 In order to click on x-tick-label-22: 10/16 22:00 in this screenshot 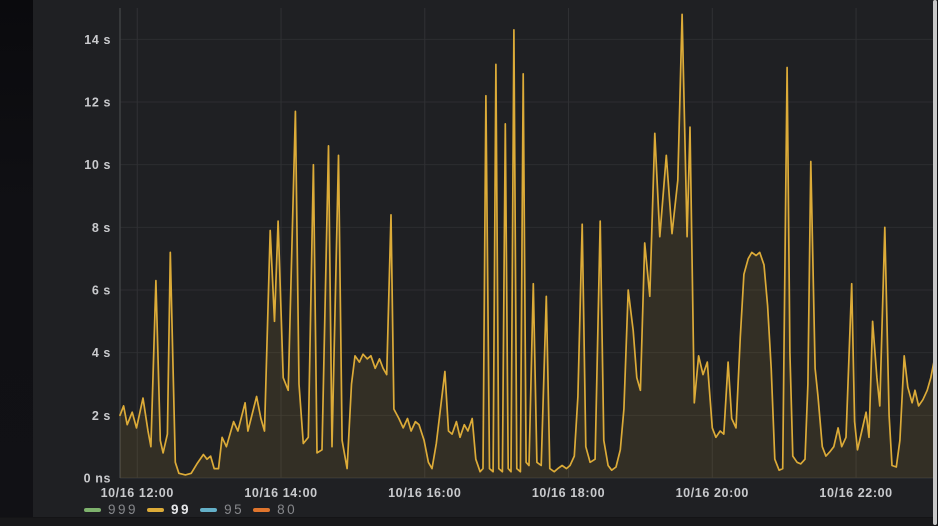, I will do `click(855, 493)`.